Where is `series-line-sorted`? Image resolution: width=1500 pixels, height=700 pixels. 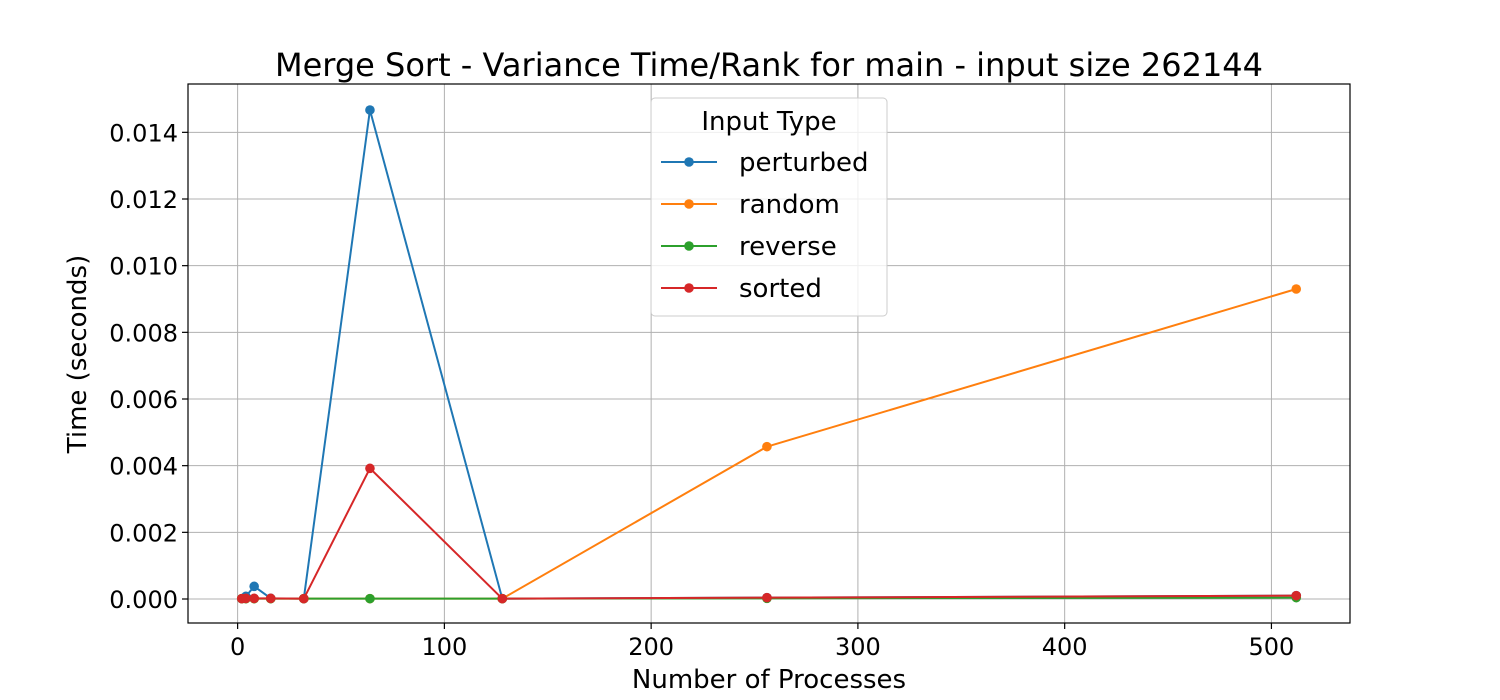 series-line-sorted is located at coordinates (769, 533).